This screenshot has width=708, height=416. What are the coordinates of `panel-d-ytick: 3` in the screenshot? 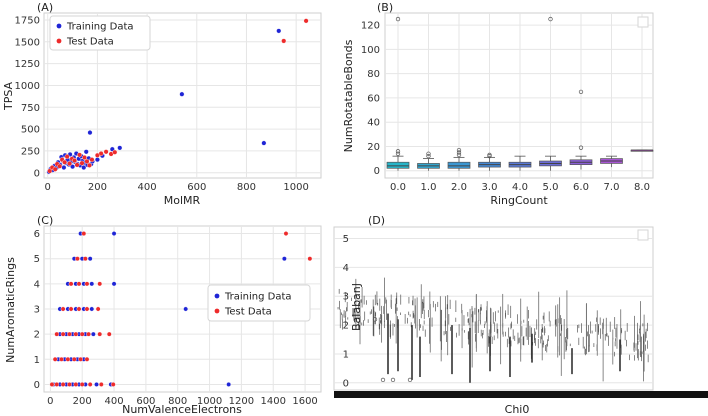 It's located at (346, 297).